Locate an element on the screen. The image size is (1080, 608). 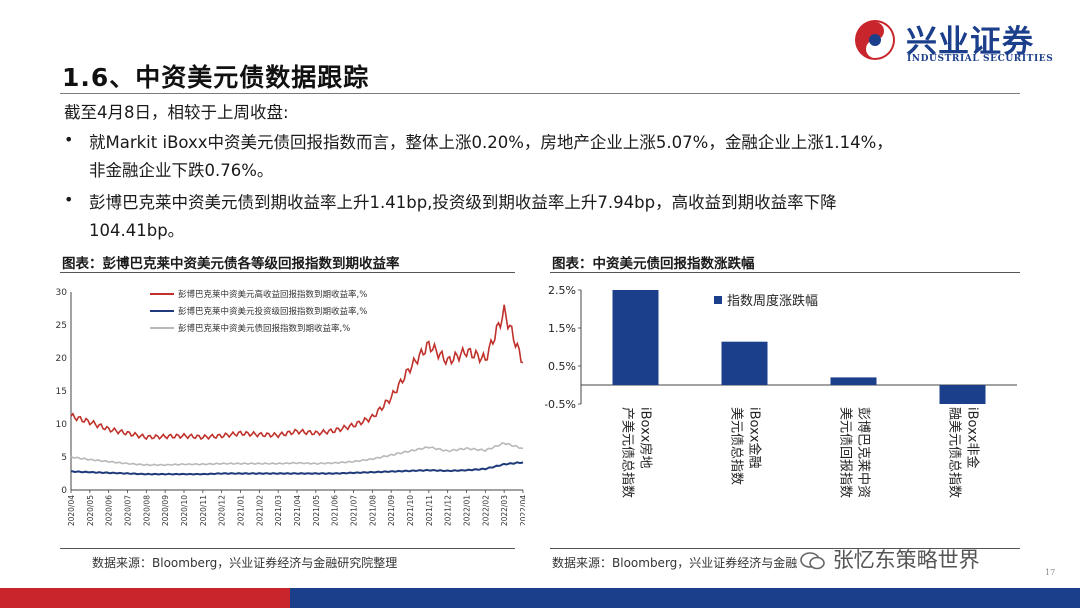
bullet-2-line-2: 104.41bp。 is located at coordinates (137, 230).